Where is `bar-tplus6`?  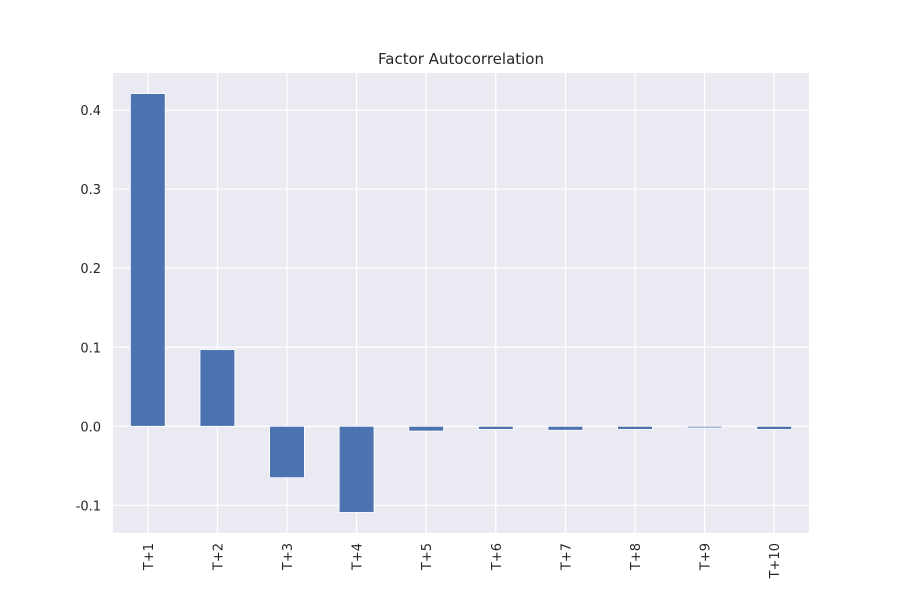
bar-tplus6 is located at coordinates (495, 427).